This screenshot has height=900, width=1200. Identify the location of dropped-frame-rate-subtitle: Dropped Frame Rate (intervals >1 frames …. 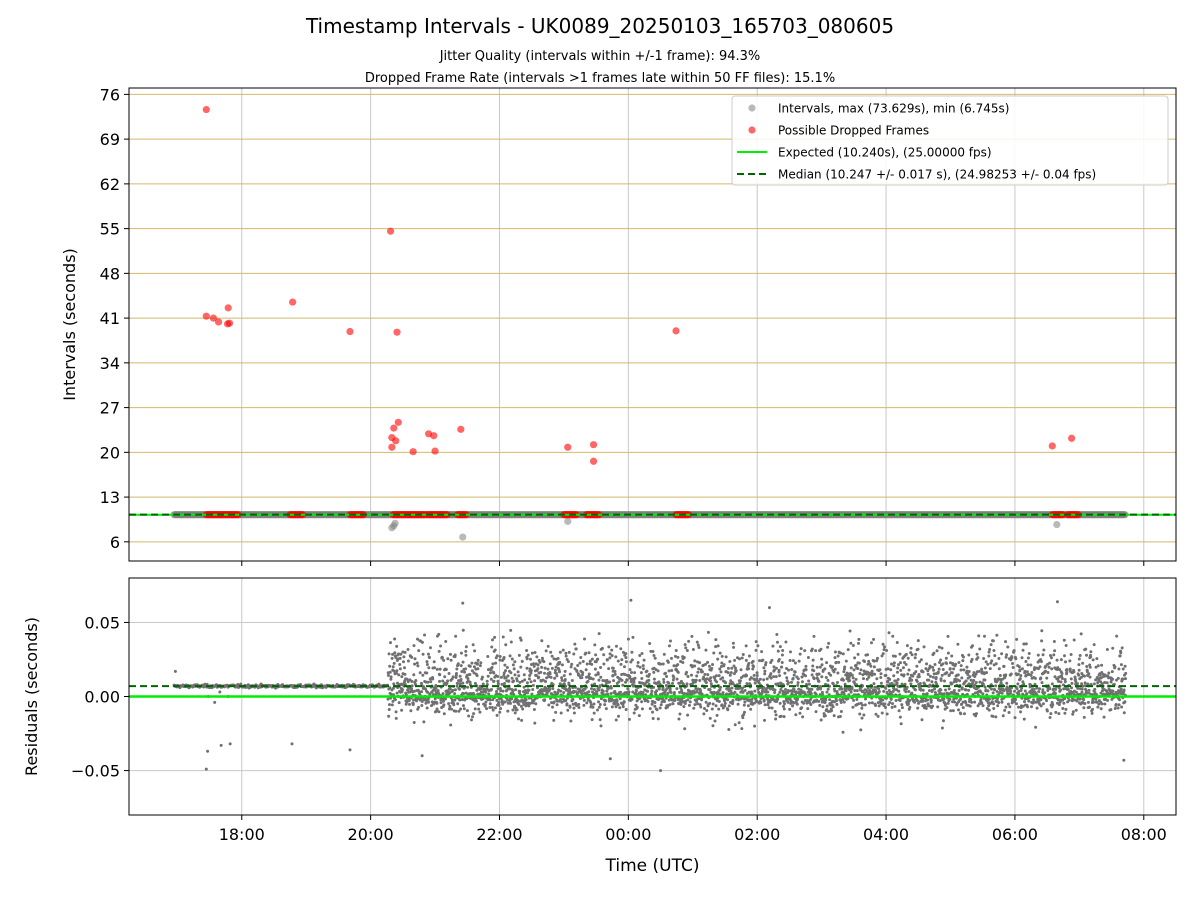
(600, 78).